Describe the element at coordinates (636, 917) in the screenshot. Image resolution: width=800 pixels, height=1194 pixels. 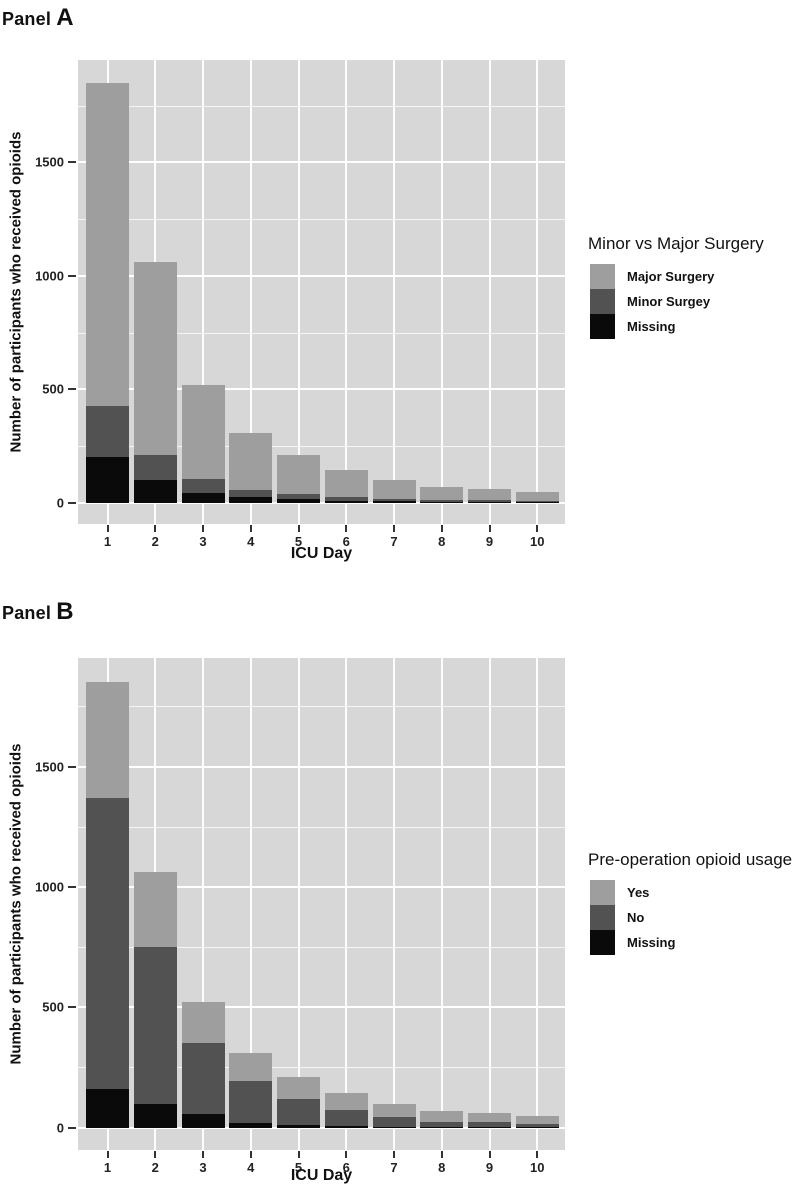
I see `legend-label: No` at that location.